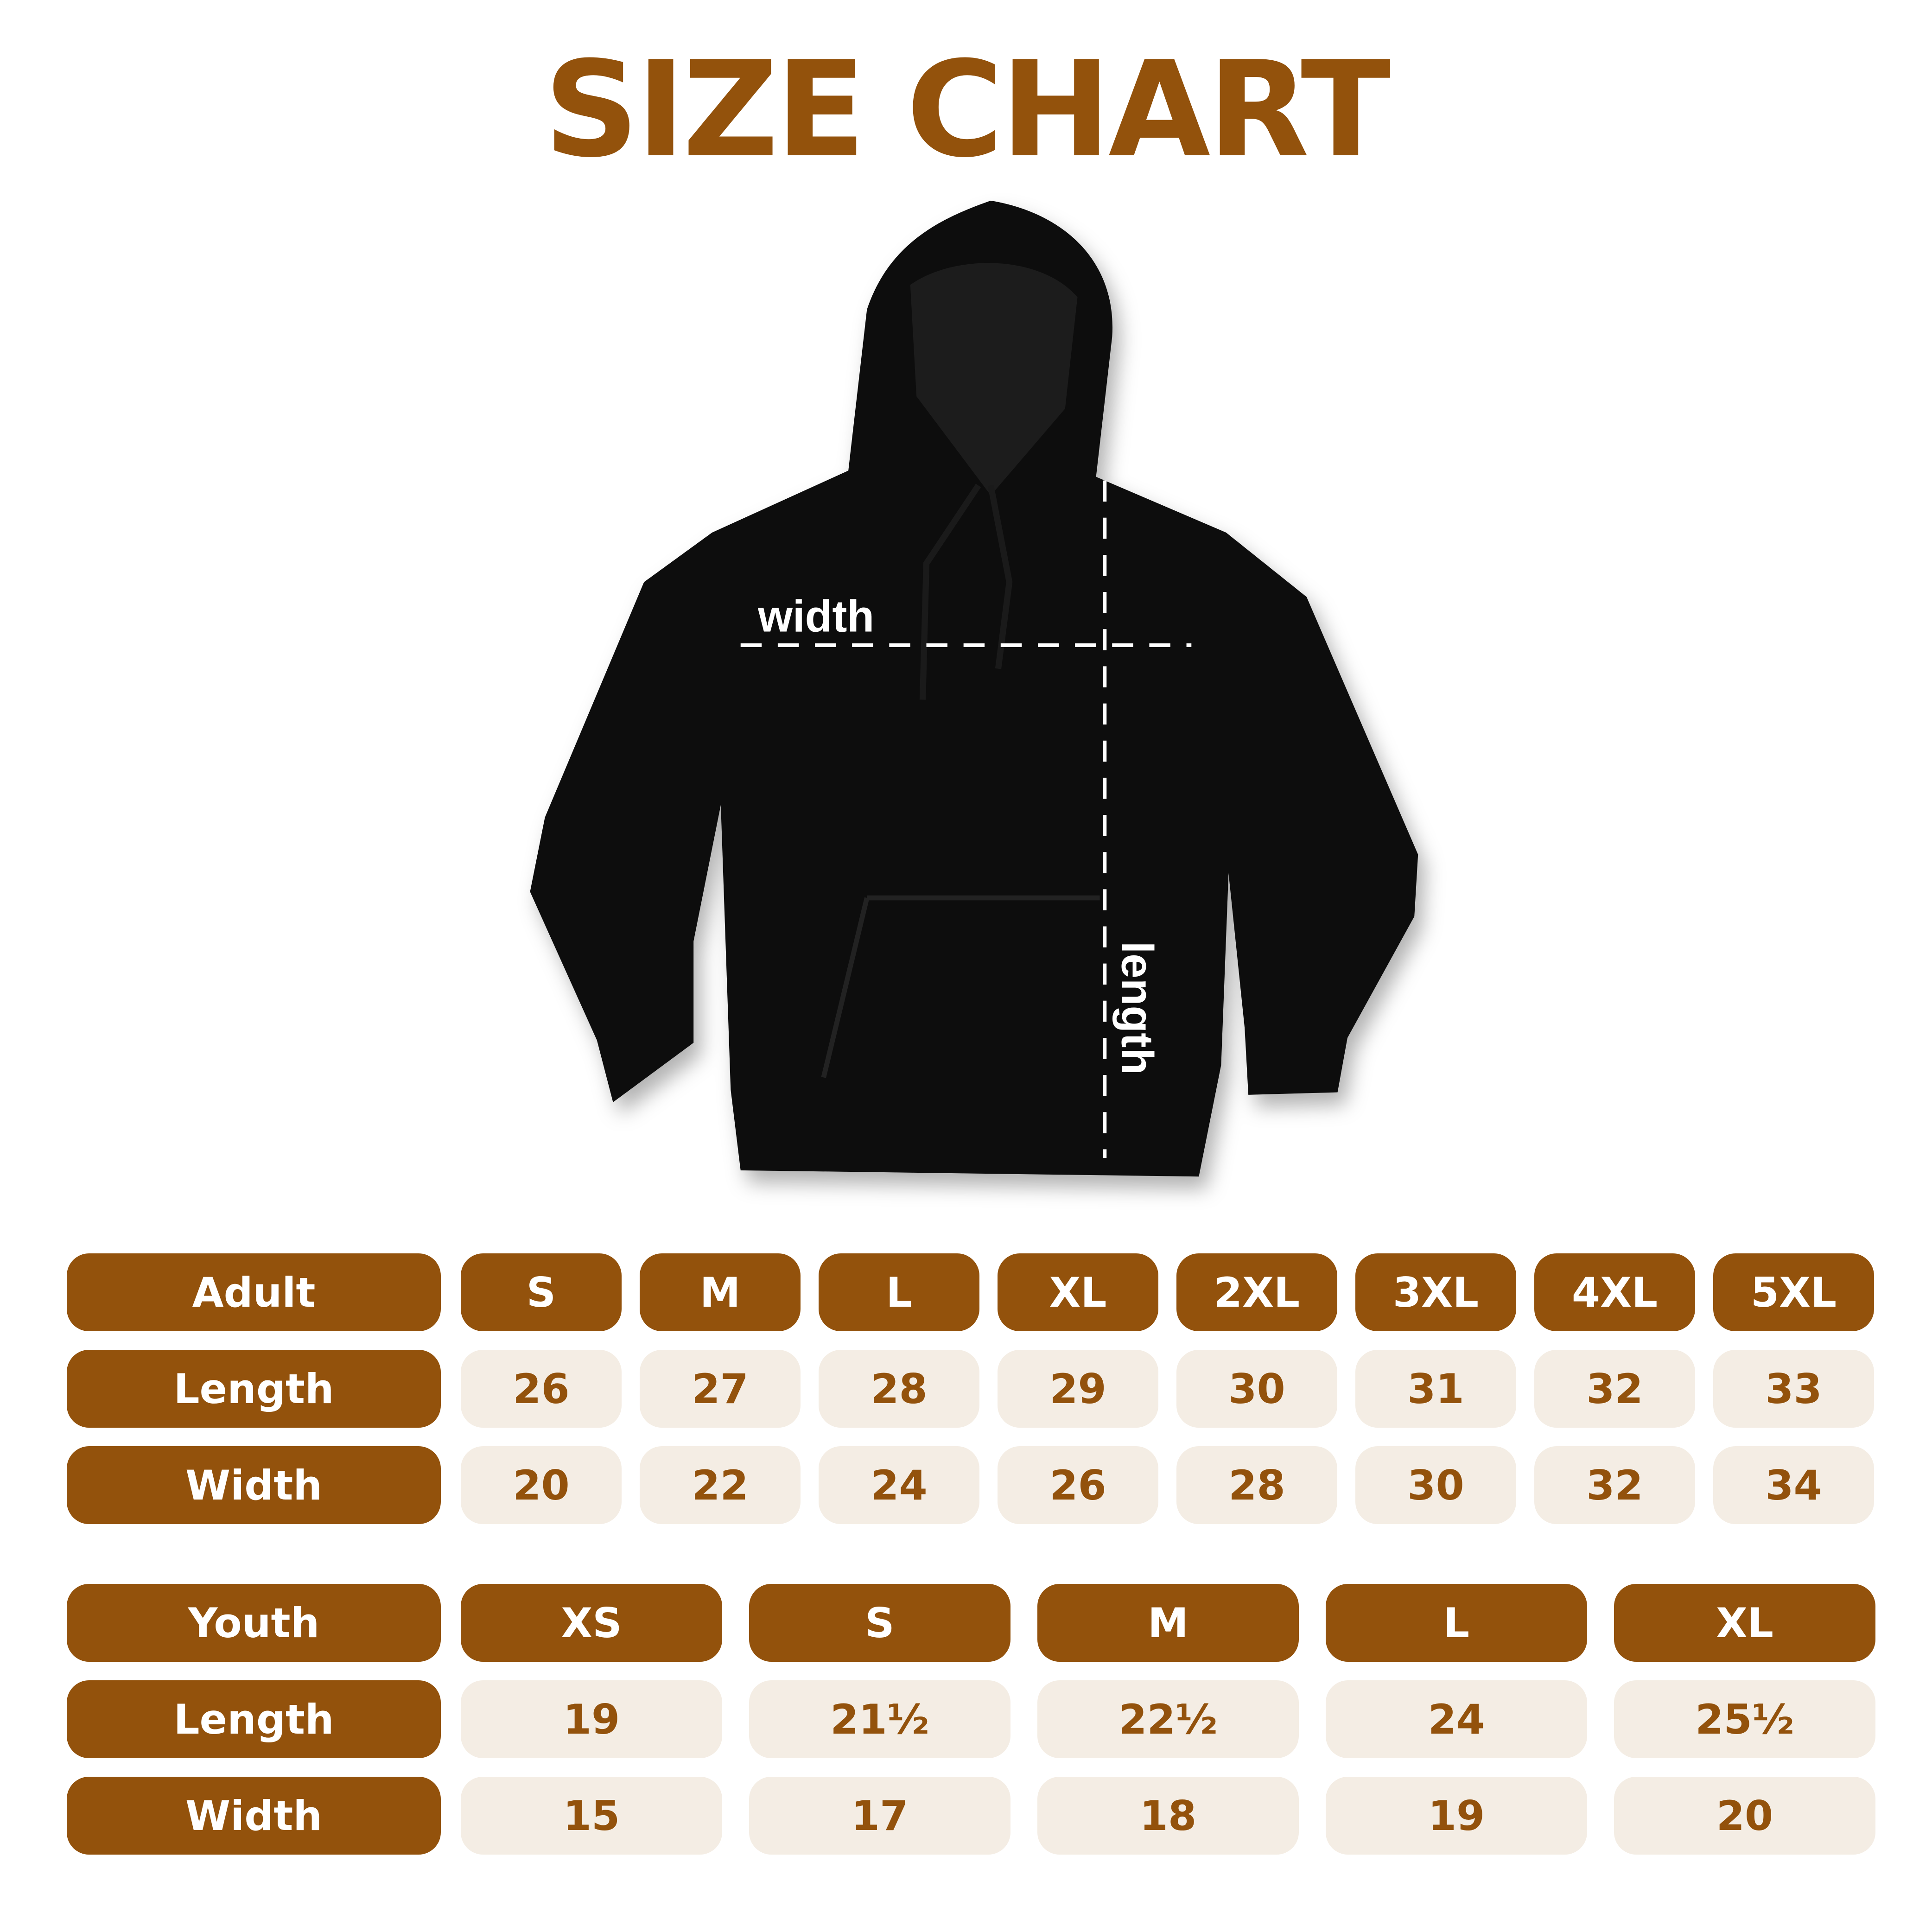 The height and width of the screenshot is (1932, 1932). What do you see at coordinates (591, 1816) in the screenshot?
I see `youth-width-value: 15` at bounding box center [591, 1816].